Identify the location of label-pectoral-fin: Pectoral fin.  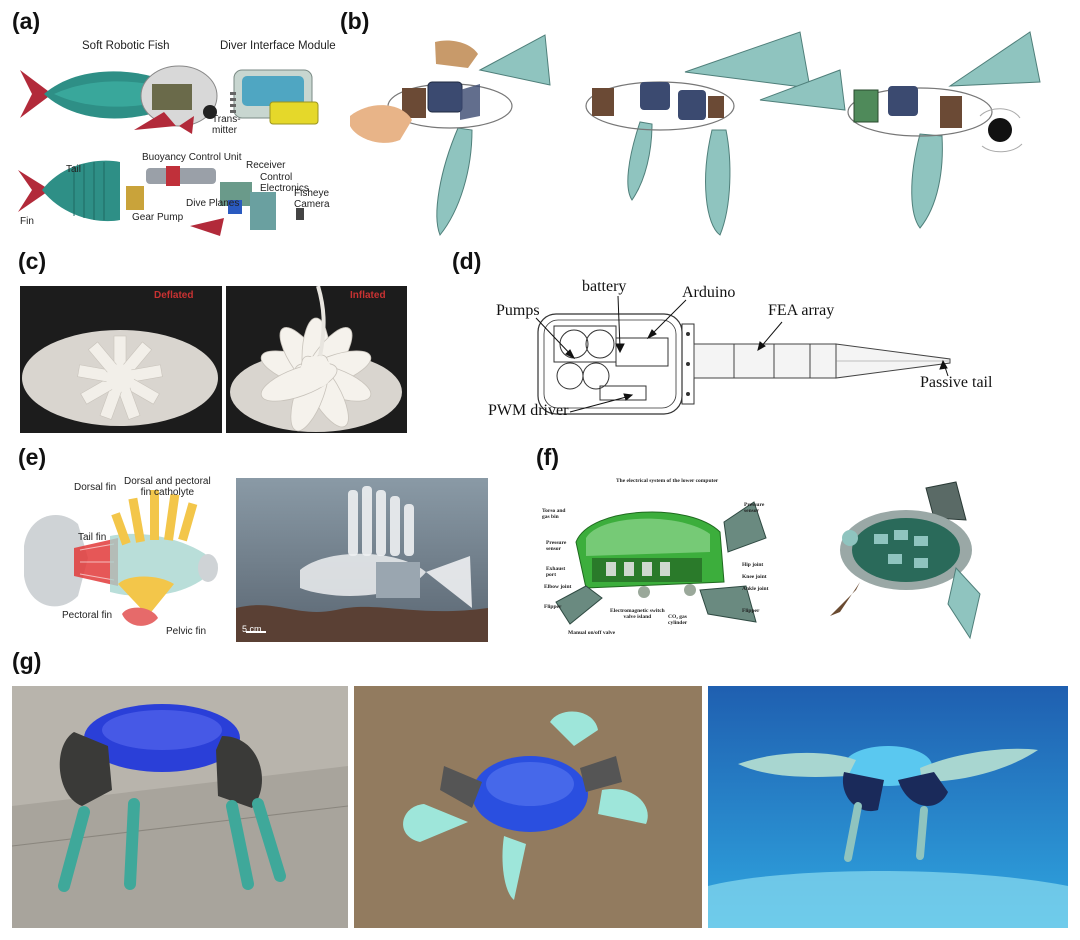
(87, 615).